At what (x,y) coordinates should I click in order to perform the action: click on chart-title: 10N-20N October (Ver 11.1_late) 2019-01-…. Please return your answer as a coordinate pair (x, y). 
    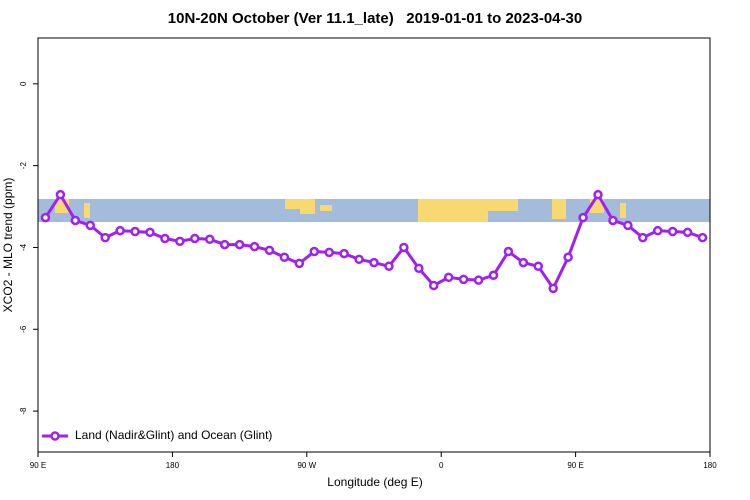
    Looking at the image, I should click on (375, 18).